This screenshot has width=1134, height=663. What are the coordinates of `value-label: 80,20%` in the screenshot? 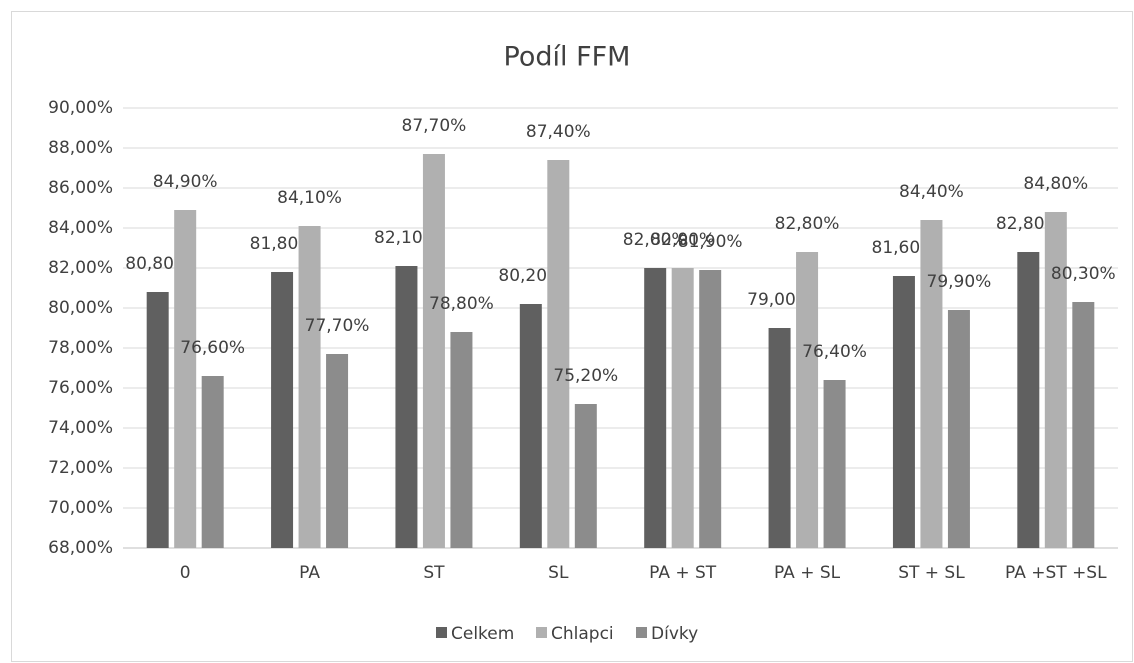 It's located at (530, 276).